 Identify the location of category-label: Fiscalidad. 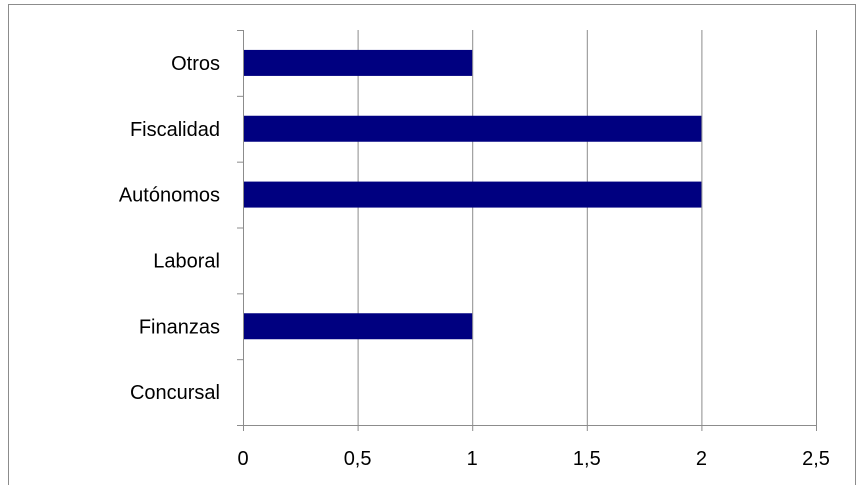
(175, 130).